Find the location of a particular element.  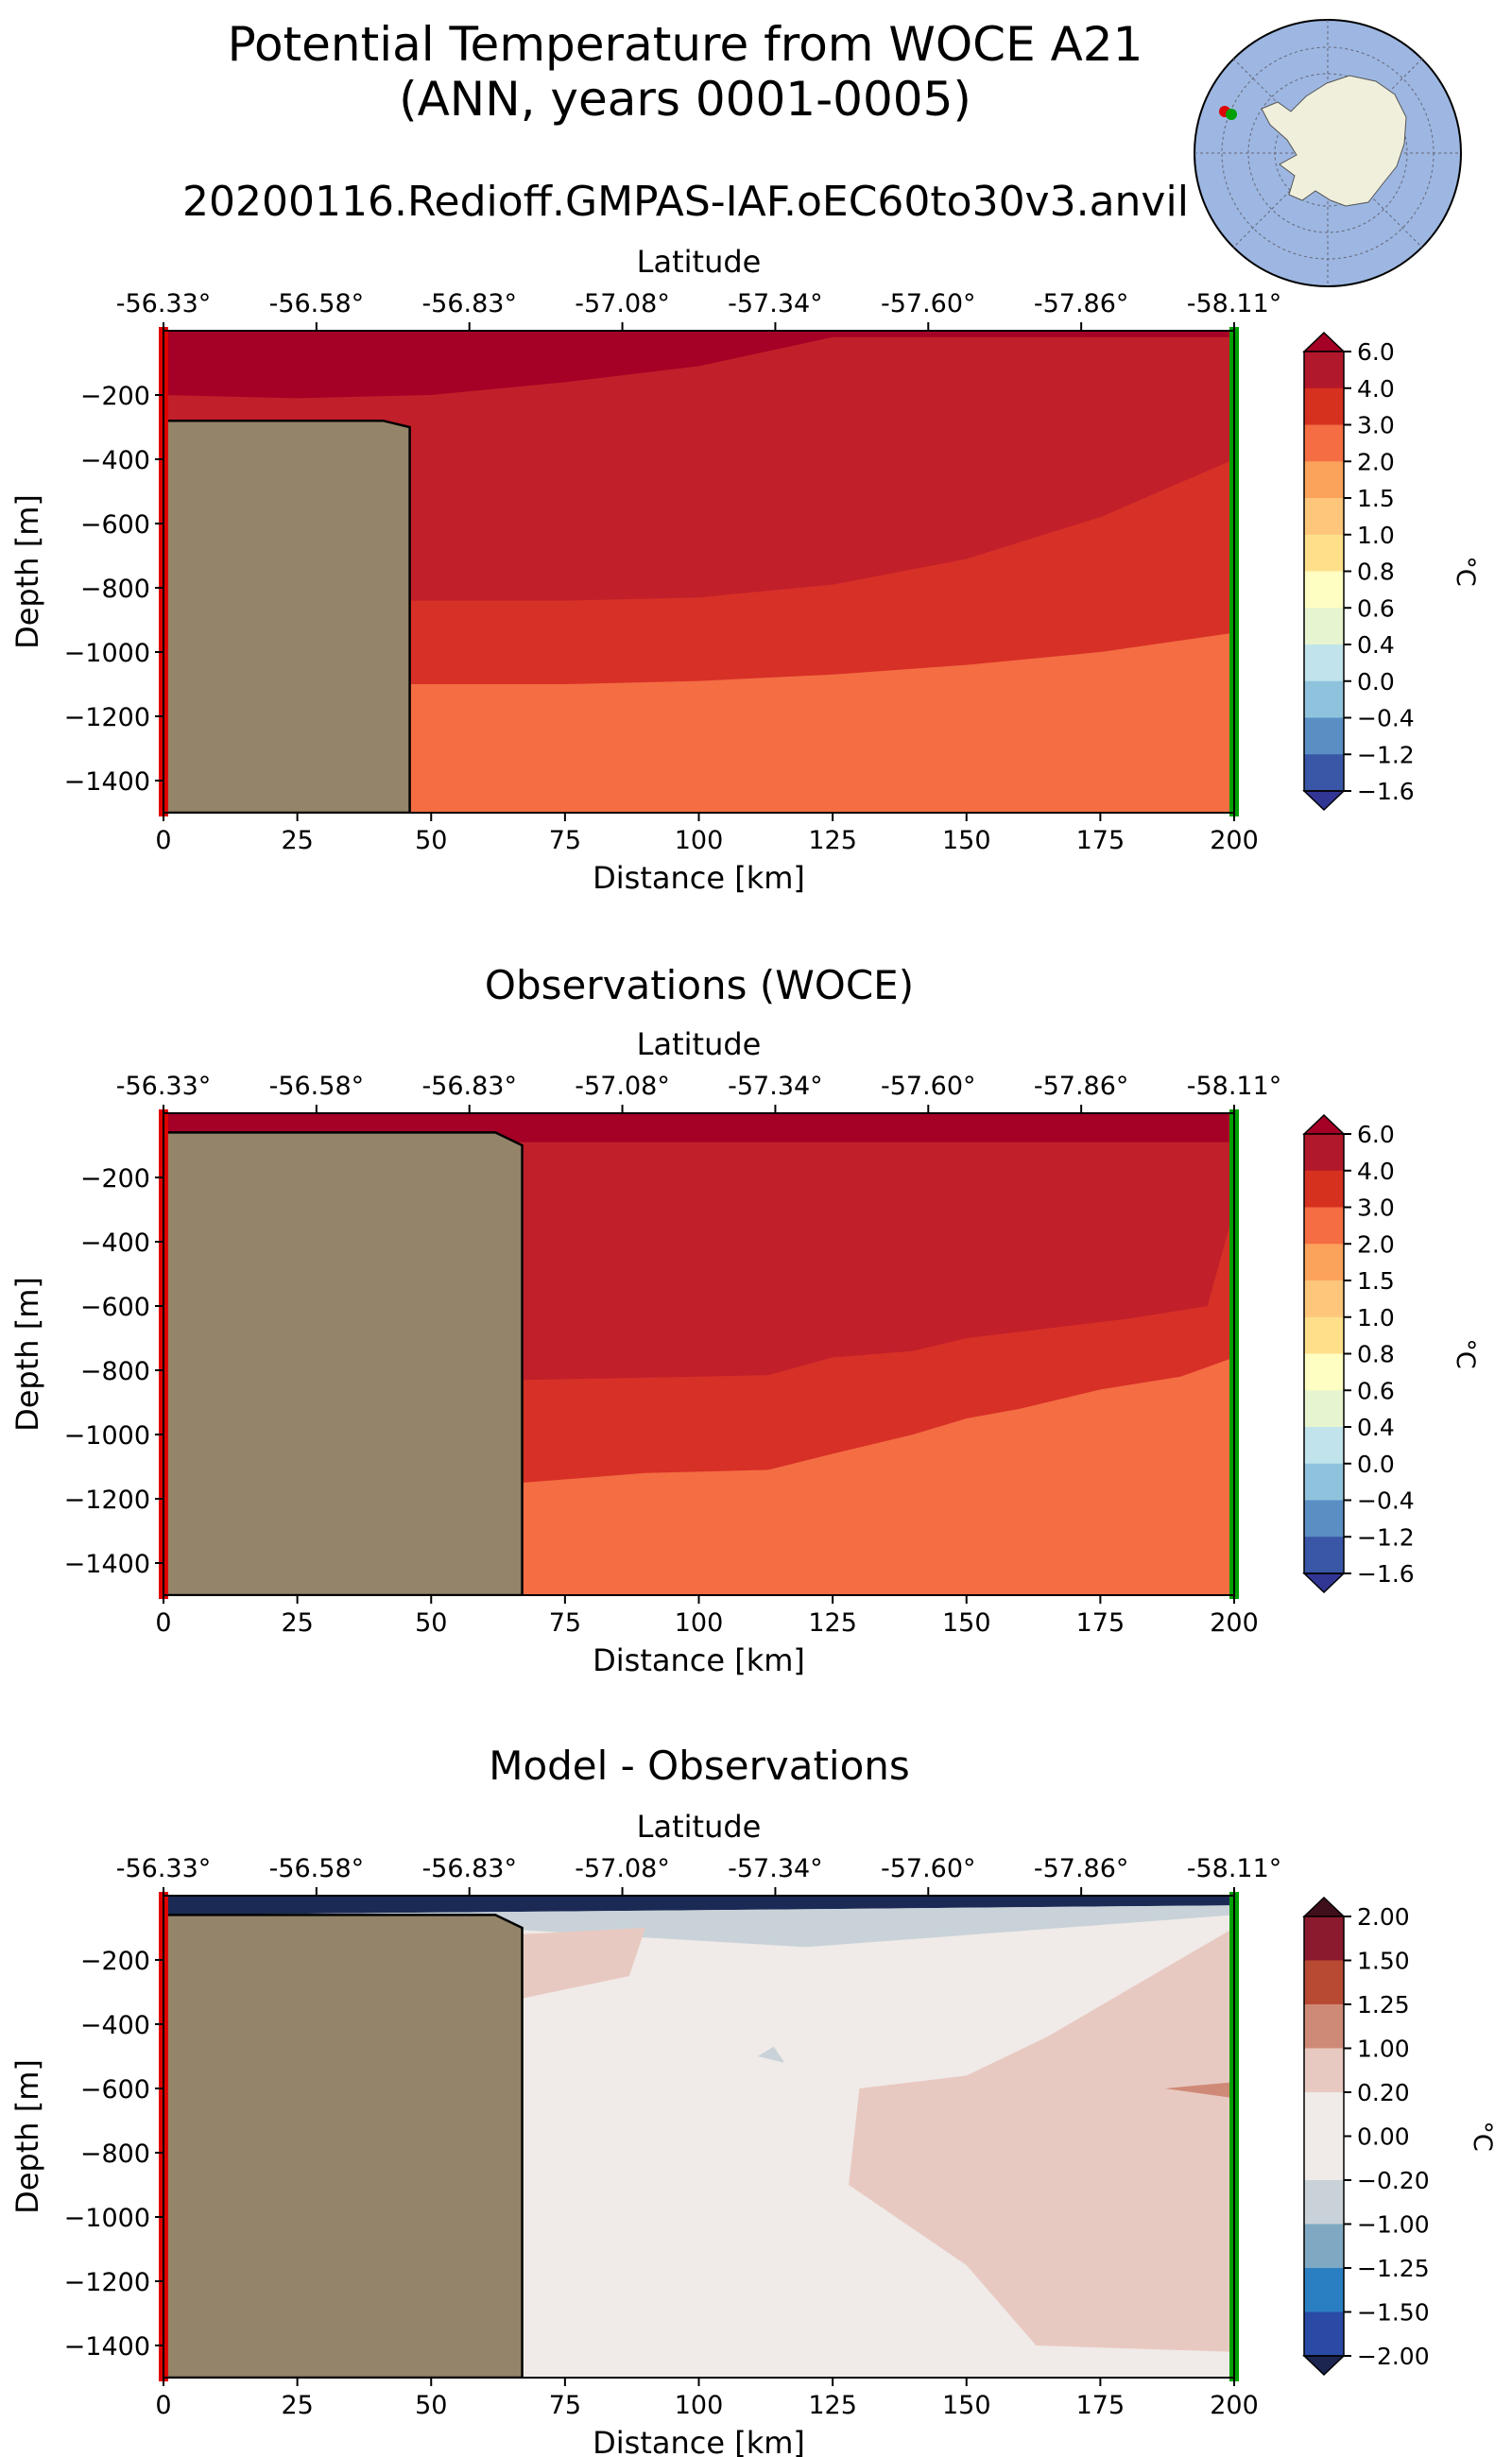

x-tick-label: 125 is located at coordinates (832, 2405).